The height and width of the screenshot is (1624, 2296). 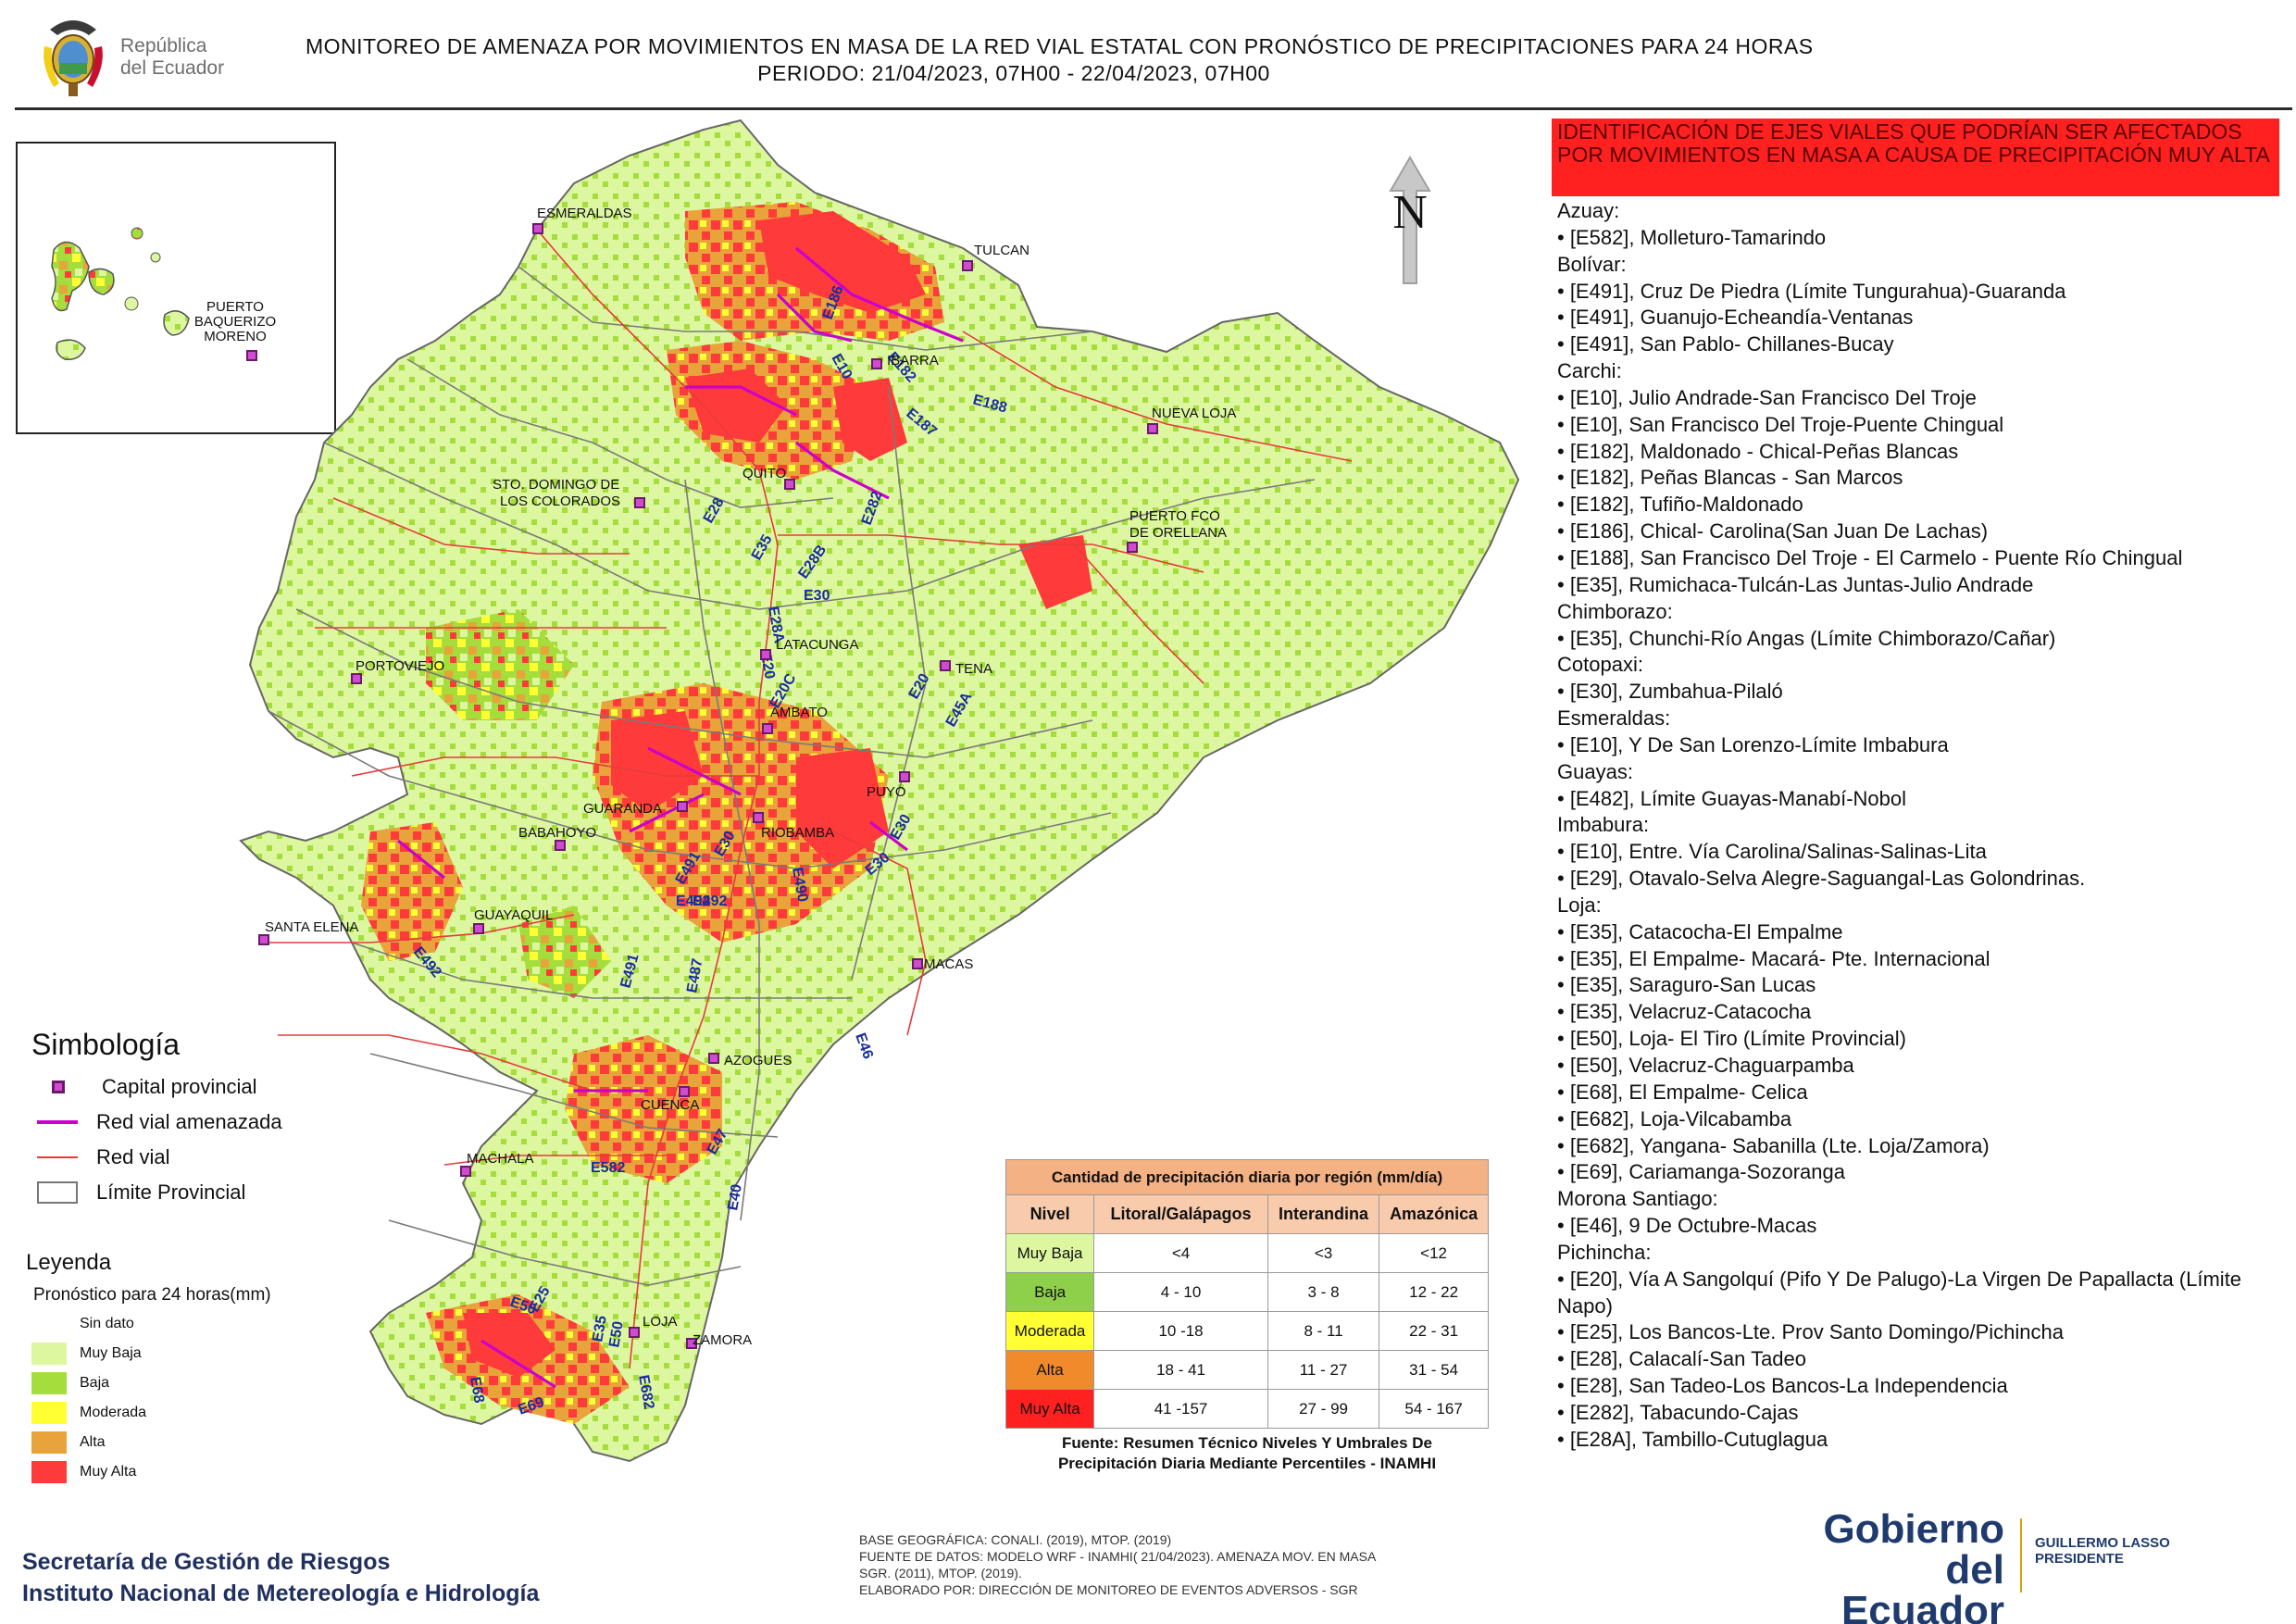 What do you see at coordinates (1603, 825) in the screenshot?
I see `province-name: Imbabura:` at bounding box center [1603, 825].